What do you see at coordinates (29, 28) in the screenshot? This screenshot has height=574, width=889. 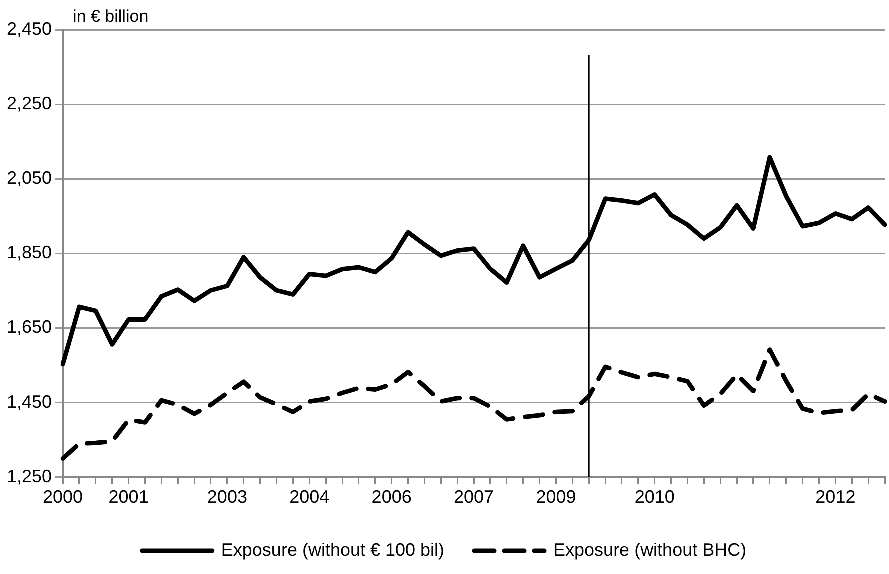 I see `y-tick-label: 2,450` at bounding box center [29, 28].